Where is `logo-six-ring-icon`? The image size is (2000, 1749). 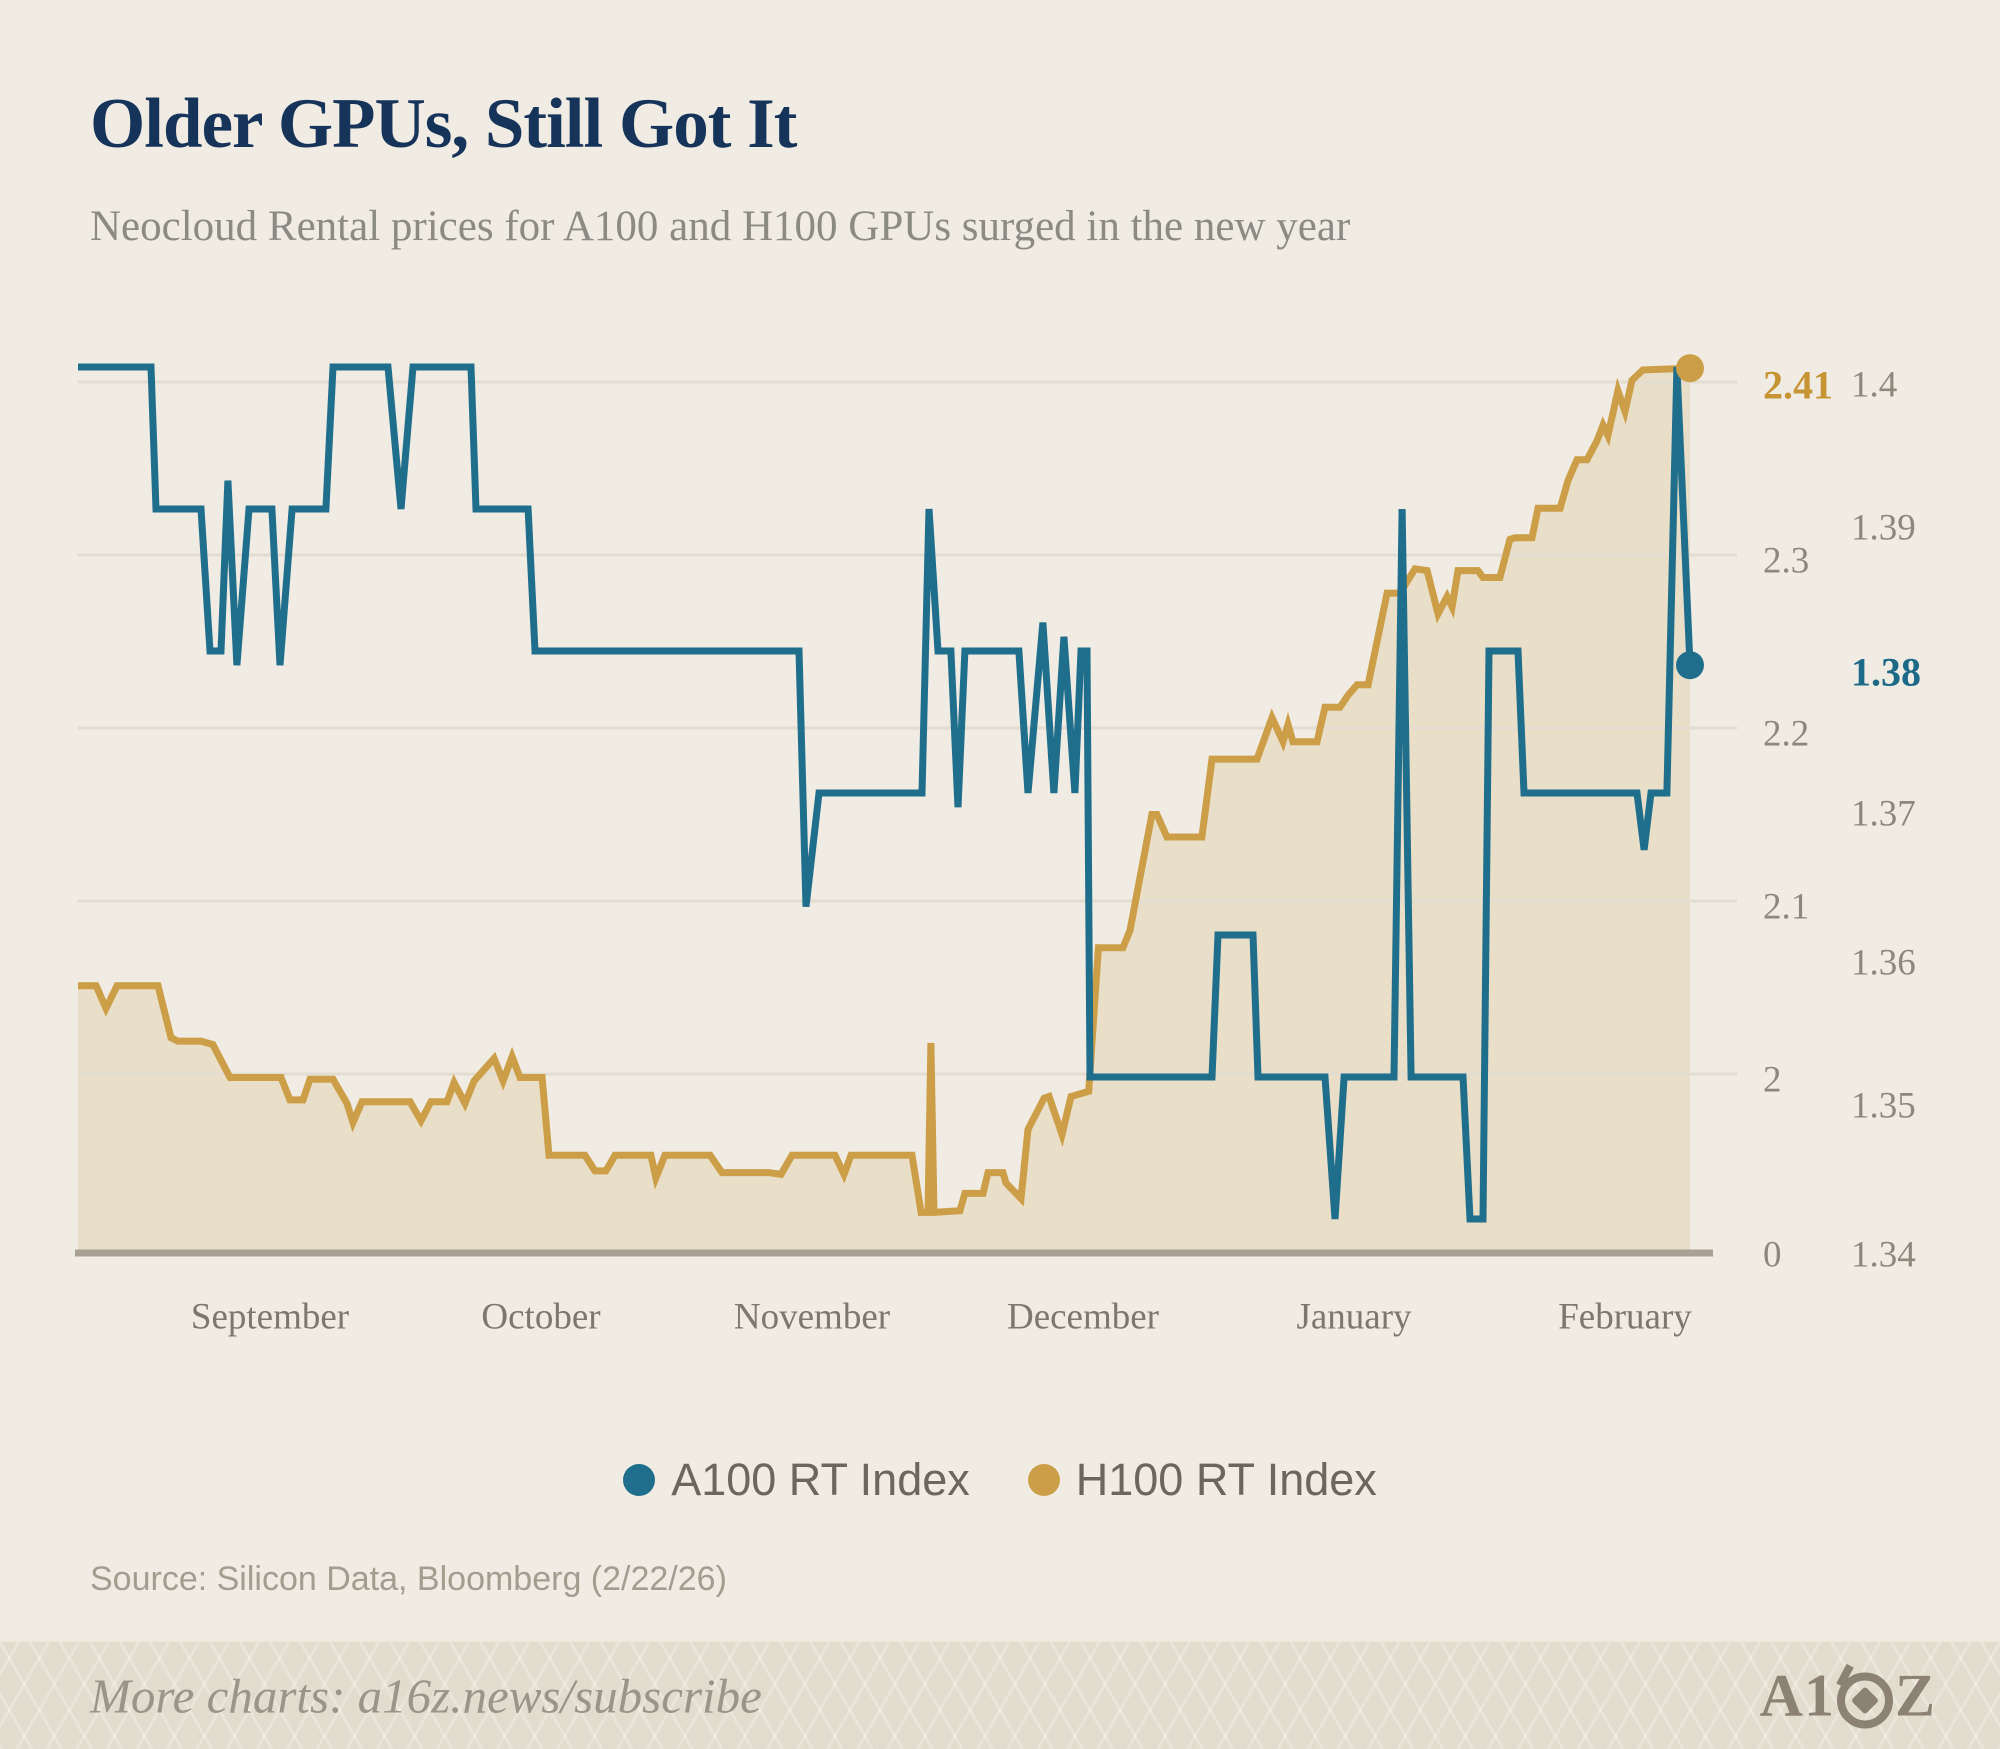
logo-six-ring-icon is located at coordinates (1864, 1696).